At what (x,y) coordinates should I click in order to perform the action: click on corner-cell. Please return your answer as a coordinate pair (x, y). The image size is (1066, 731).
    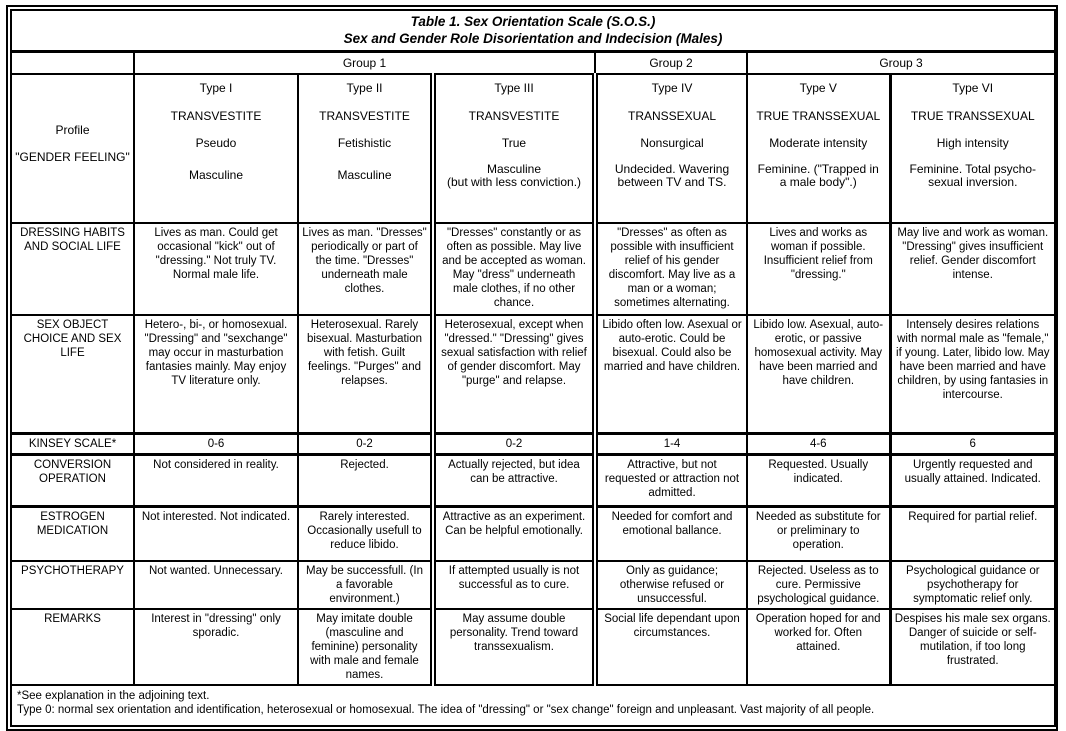
    Looking at the image, I should click on (72, 62).